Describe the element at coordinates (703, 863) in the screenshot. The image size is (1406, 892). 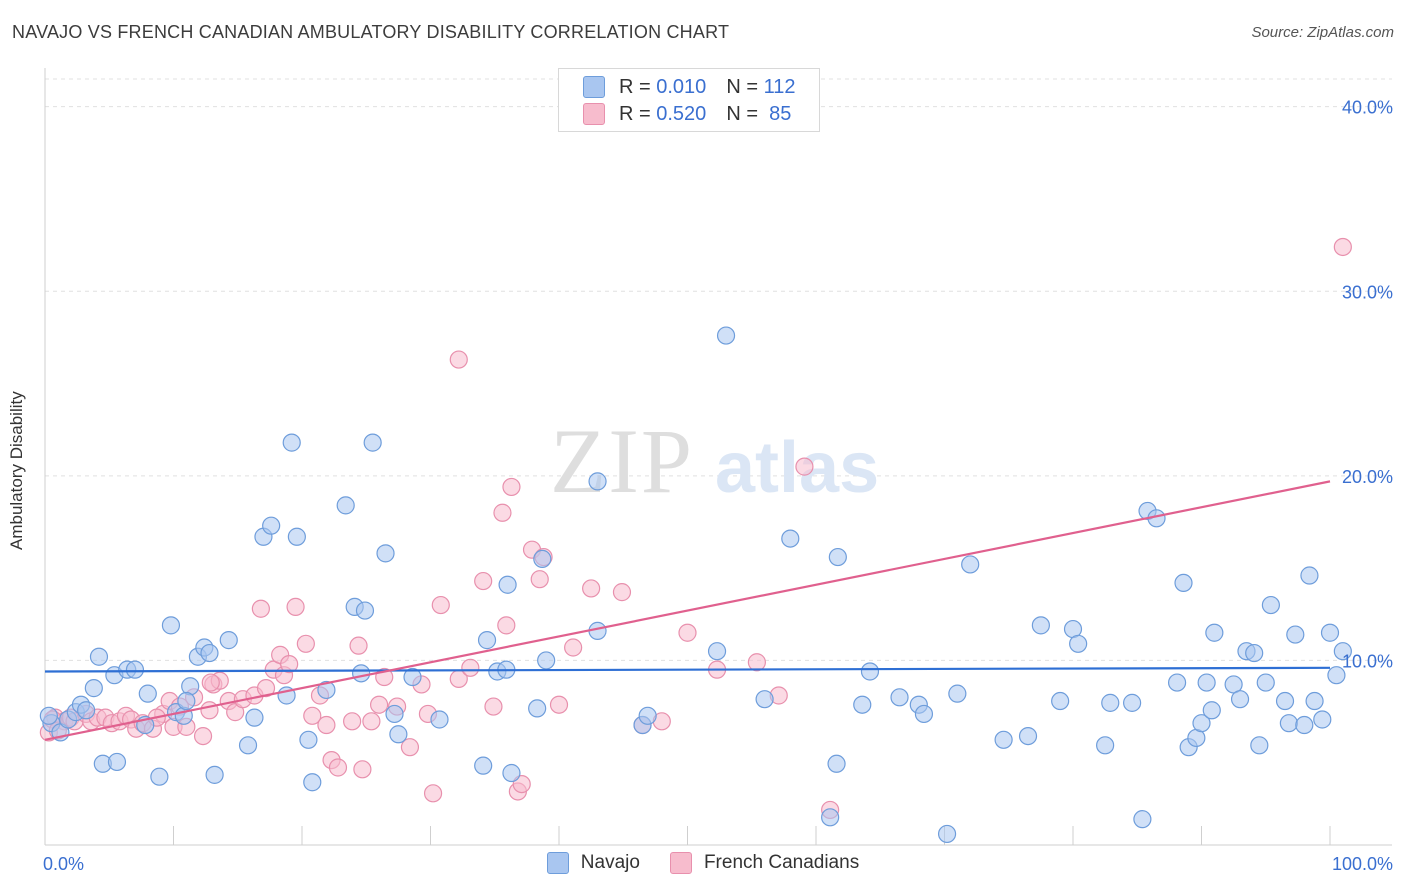
I see `bottom-legend: Navajo French Canadians` at that location.